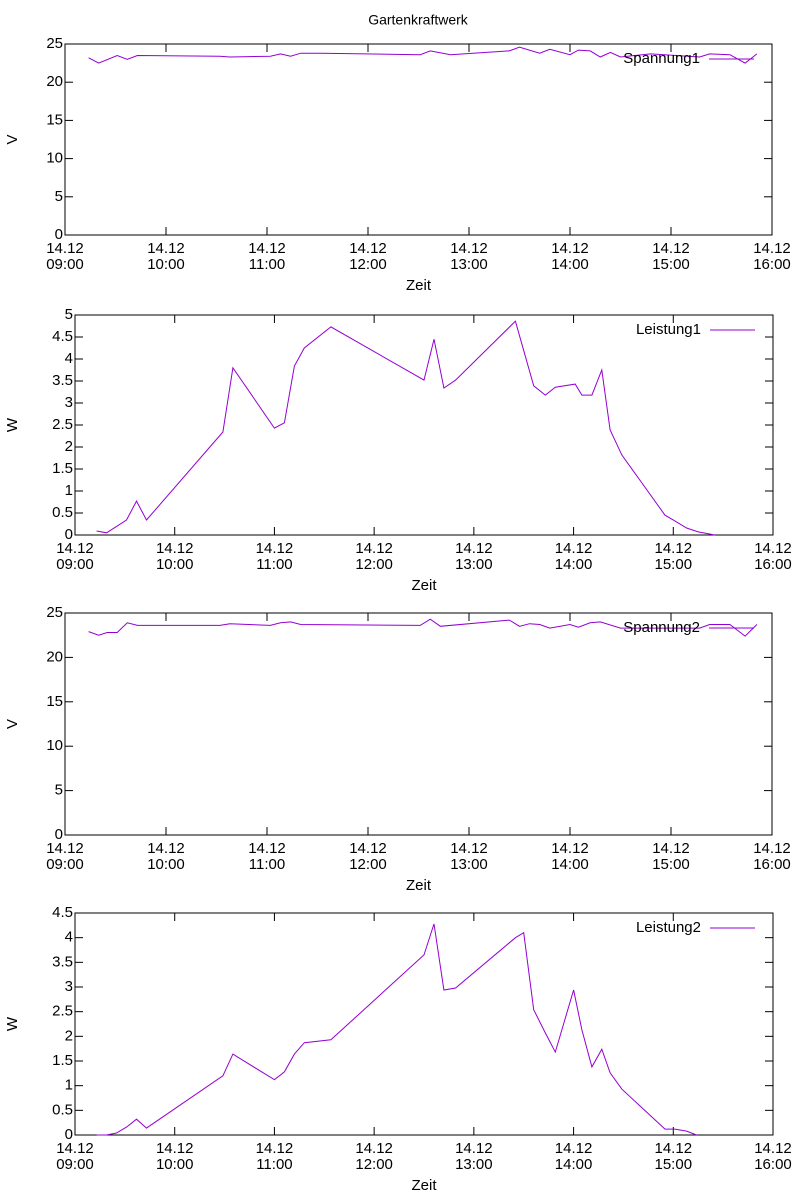 The height and width of the screenshot is (1200, 800). What do you see at coordinates (668, 329) in the screenshot?
I see `legend-label: Leistung1` at bounding box center [668, 329].